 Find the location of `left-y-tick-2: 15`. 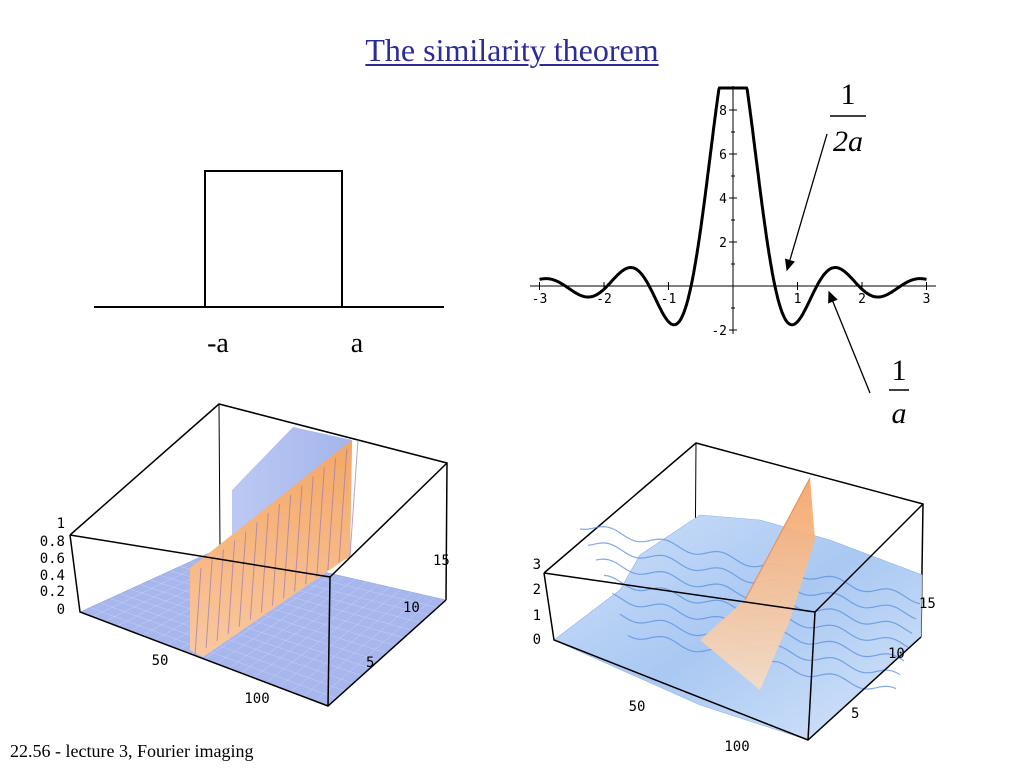

left-y-tick-2: 15 is located at coordinates (441, 561).